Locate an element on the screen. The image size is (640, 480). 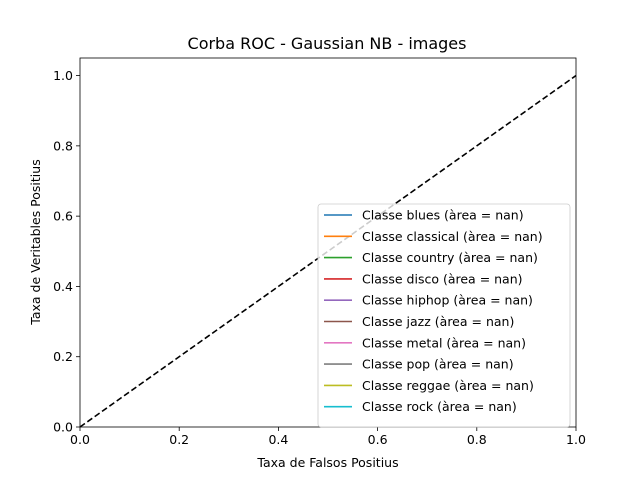
x-tick-label-3: 0.6 is located at coordinates (378, 439).